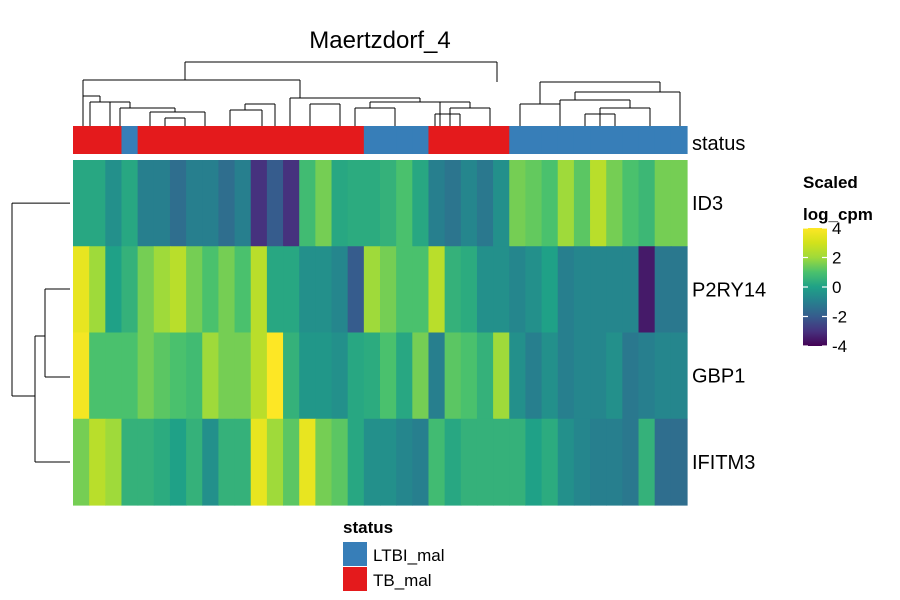  Describe the element at coordinates (402, 580) in the screenshot. I see `status-legend-label: TB_mal` at that location.